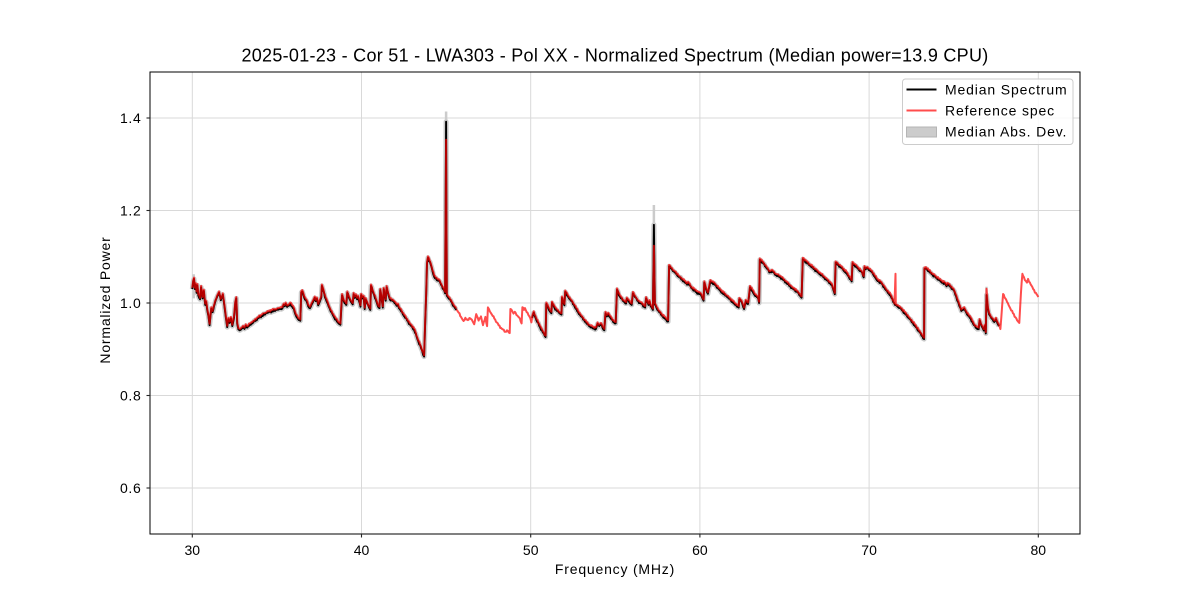 The width and height of the screenshot is (1200, 600). Describe the element at coordinates (131, 395) in the screenshot. I see `svg-text: 0.8` at that location.